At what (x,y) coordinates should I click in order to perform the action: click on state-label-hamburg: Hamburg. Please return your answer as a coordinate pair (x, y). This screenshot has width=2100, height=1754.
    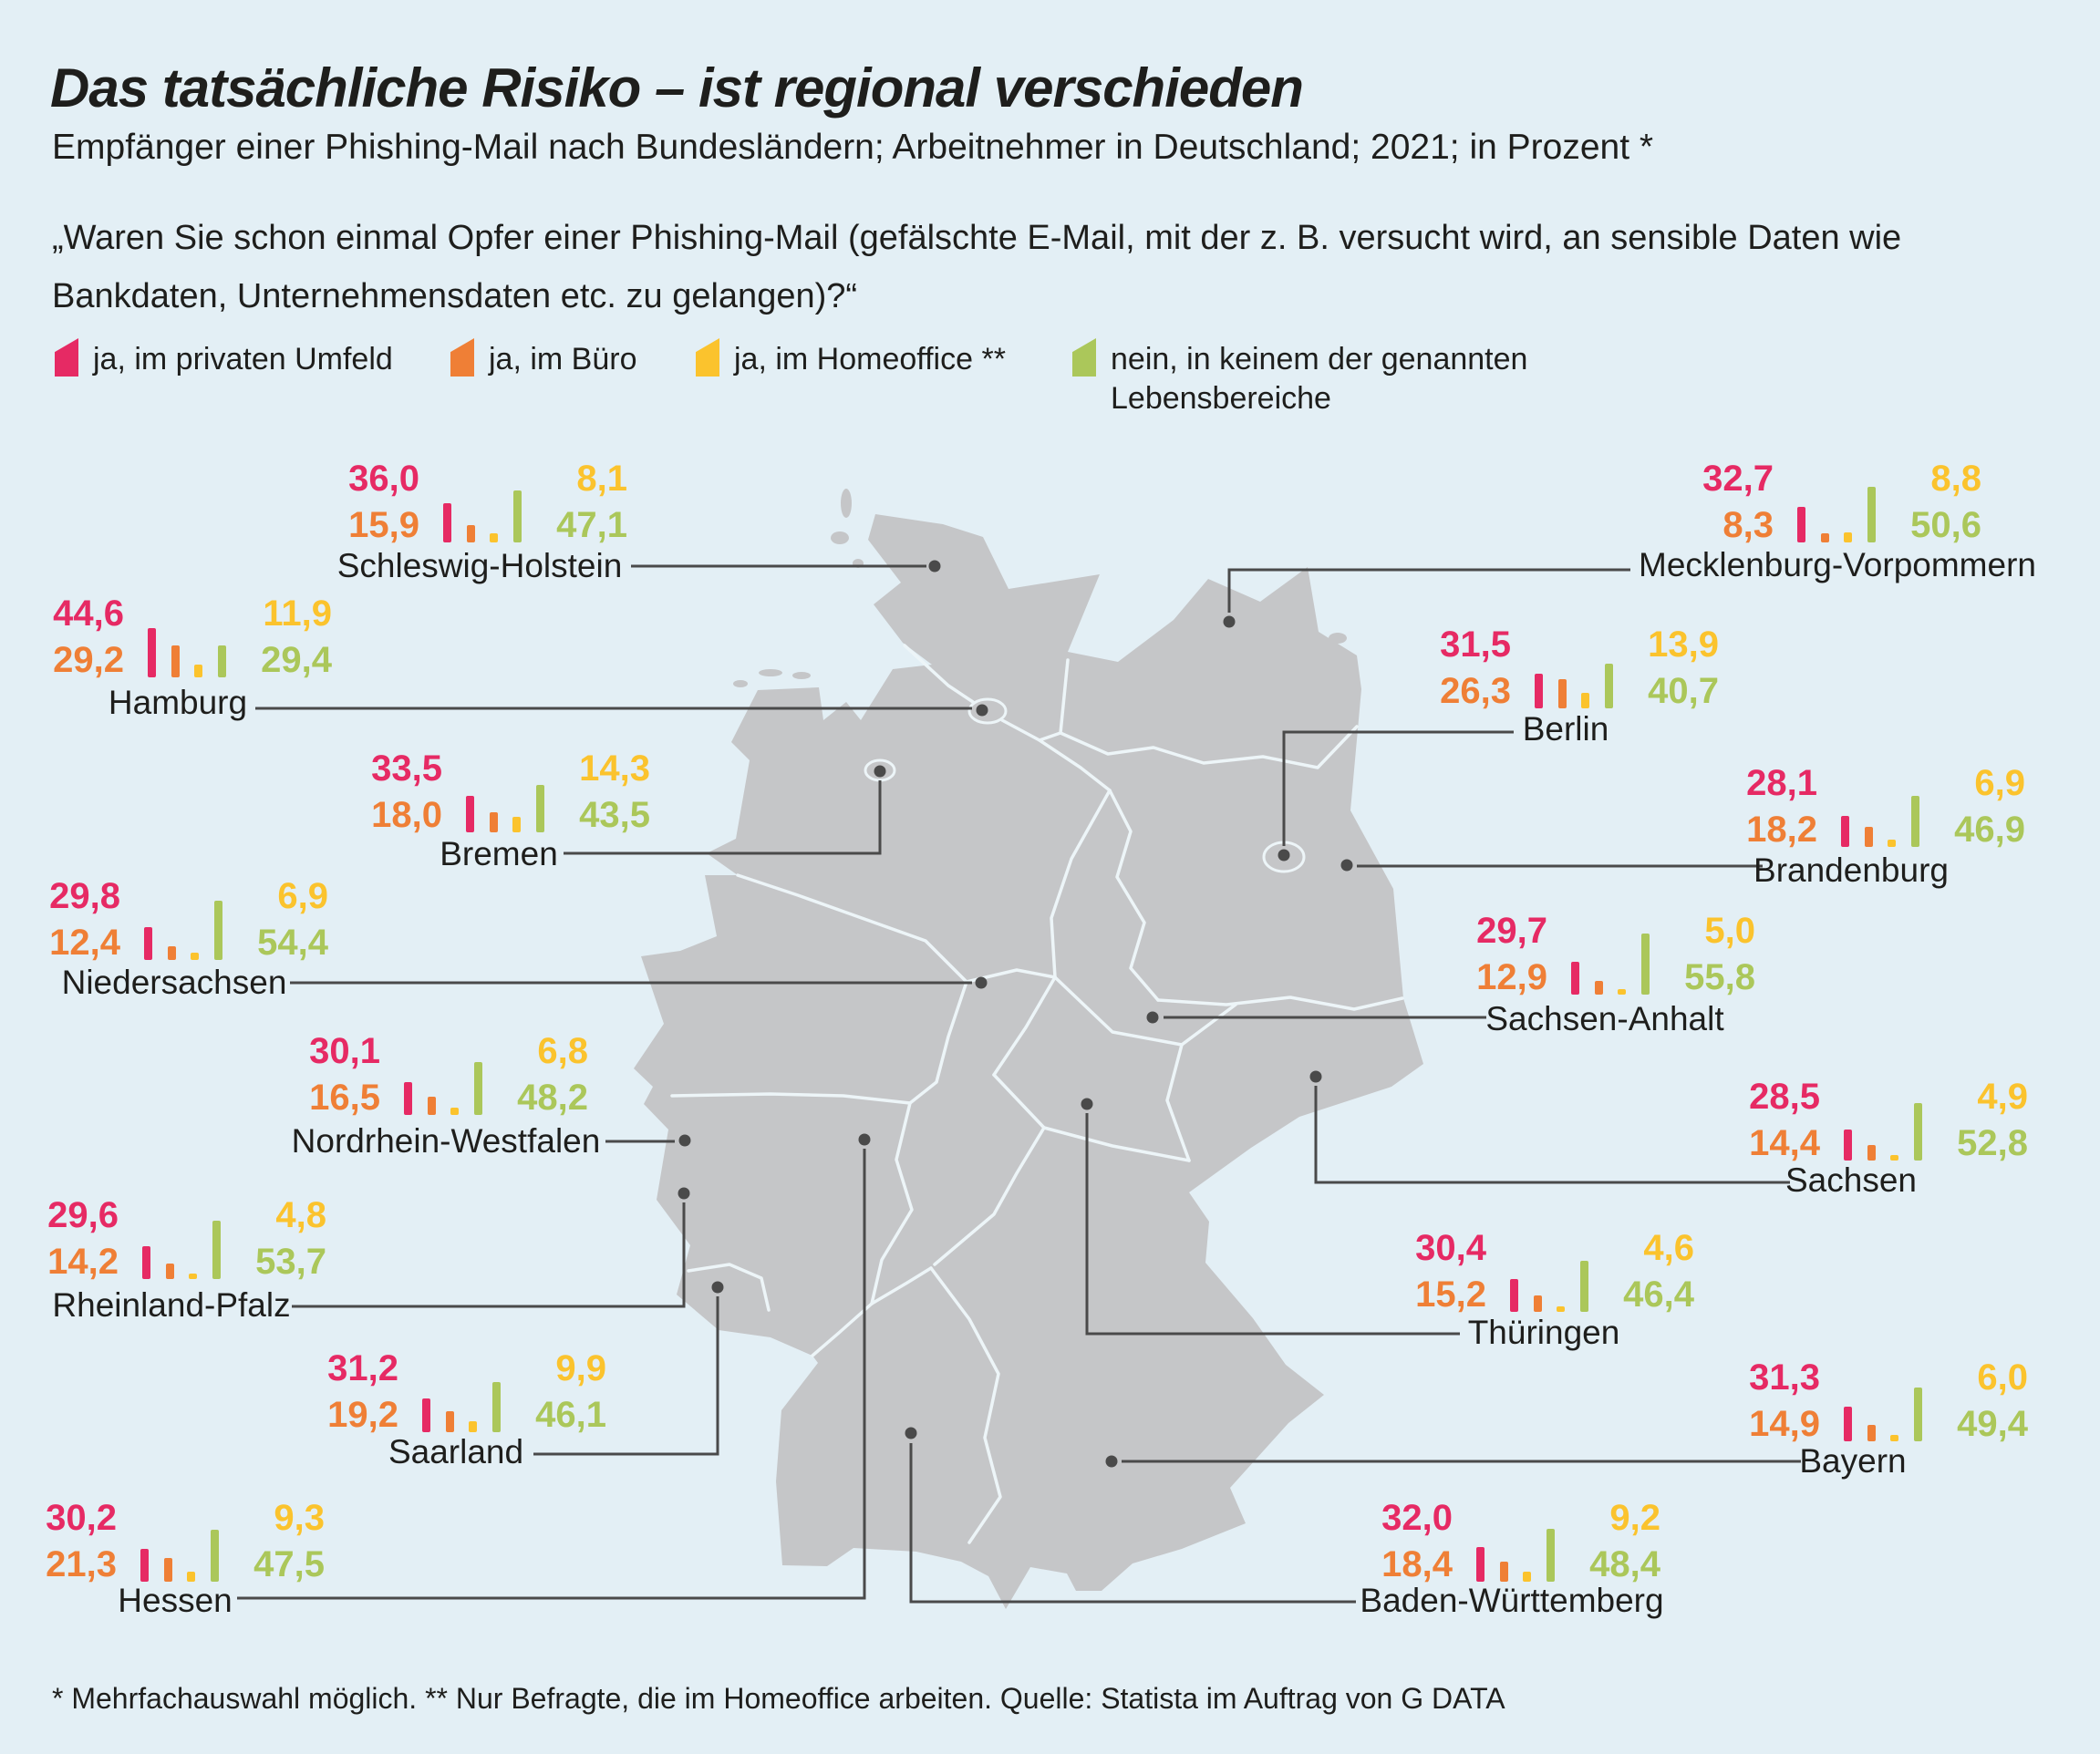
    Looking at the image, I should click on (178, 702).